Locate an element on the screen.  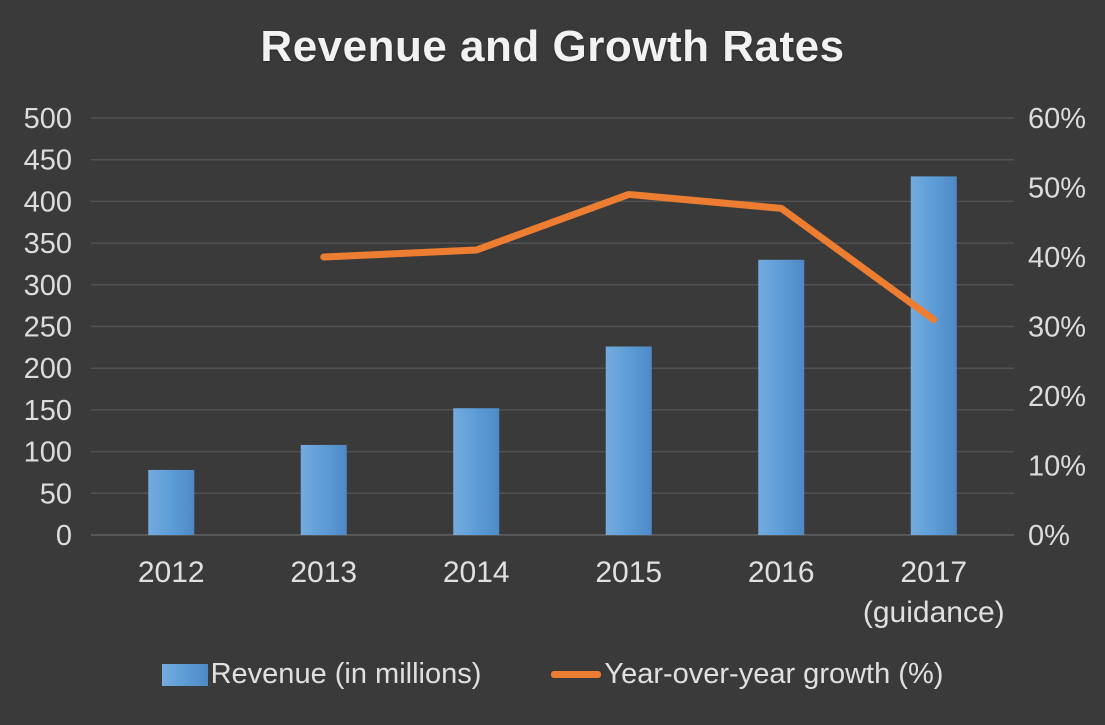
growth-legend-label: Year-over-year growth (%) is located at coordinates (774, 674).